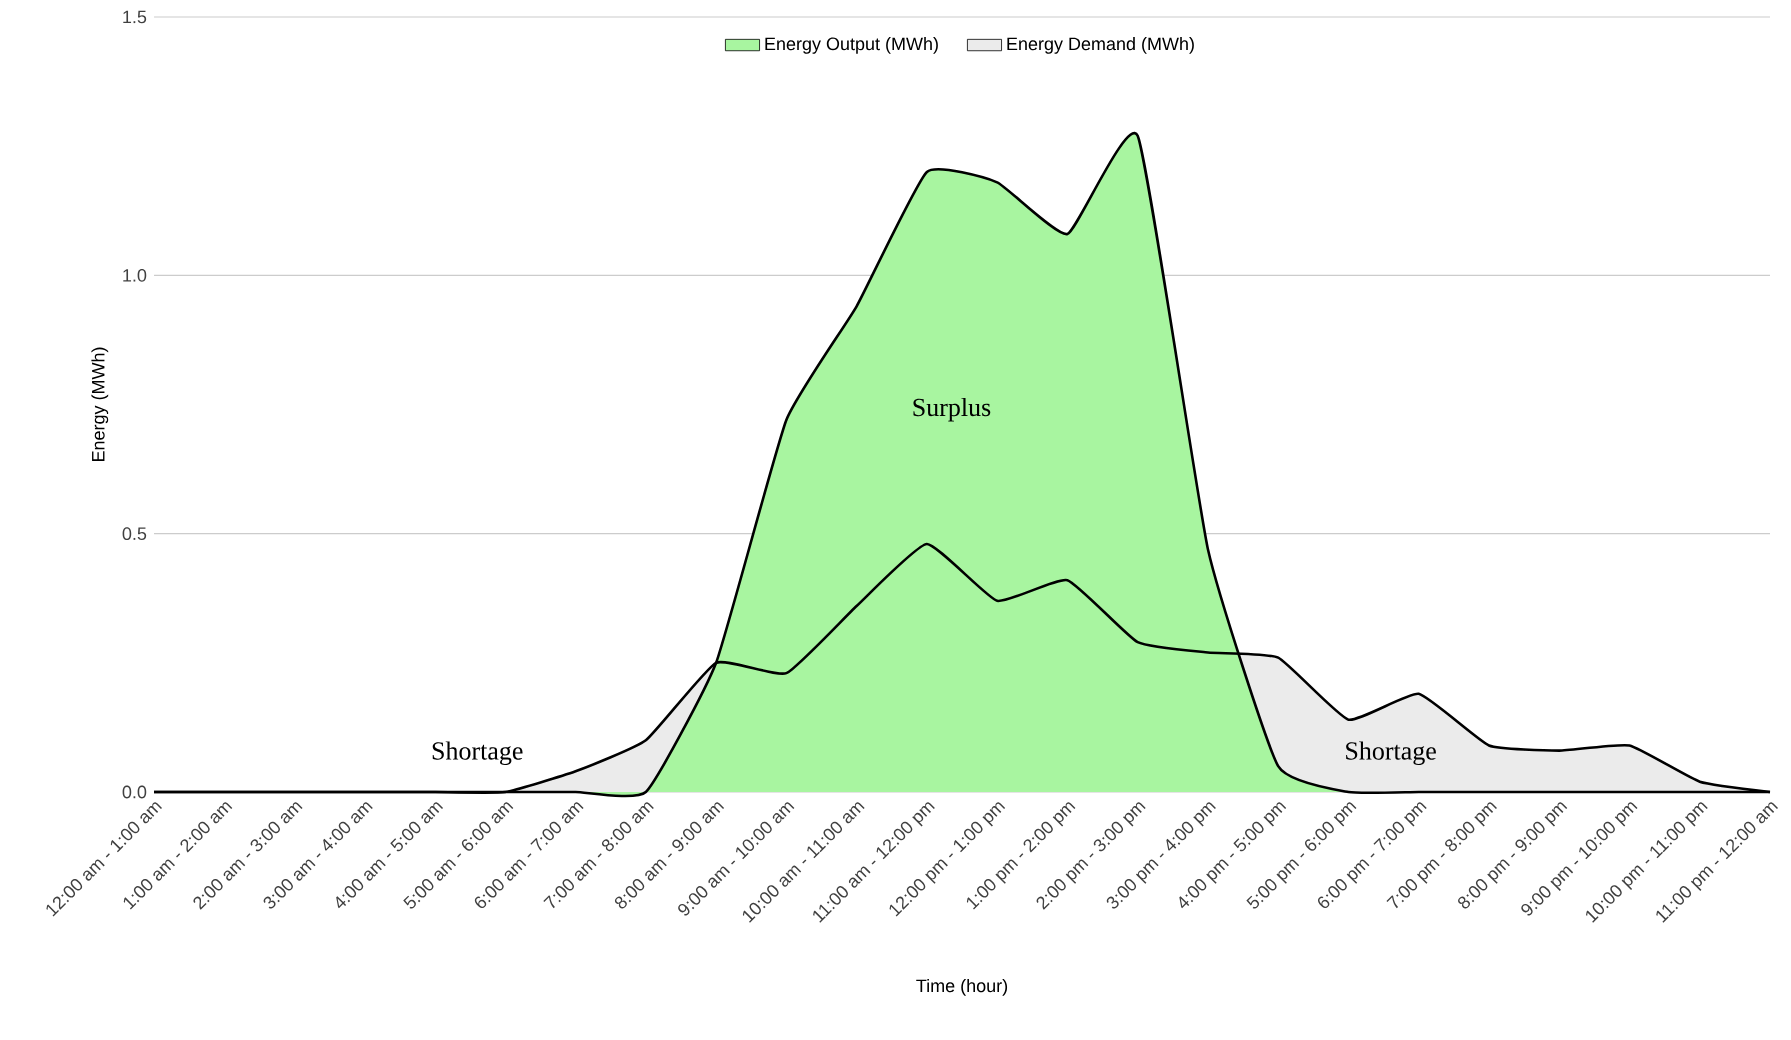  I want to click on x-axis-title: Time (hour), so click(962, 987).